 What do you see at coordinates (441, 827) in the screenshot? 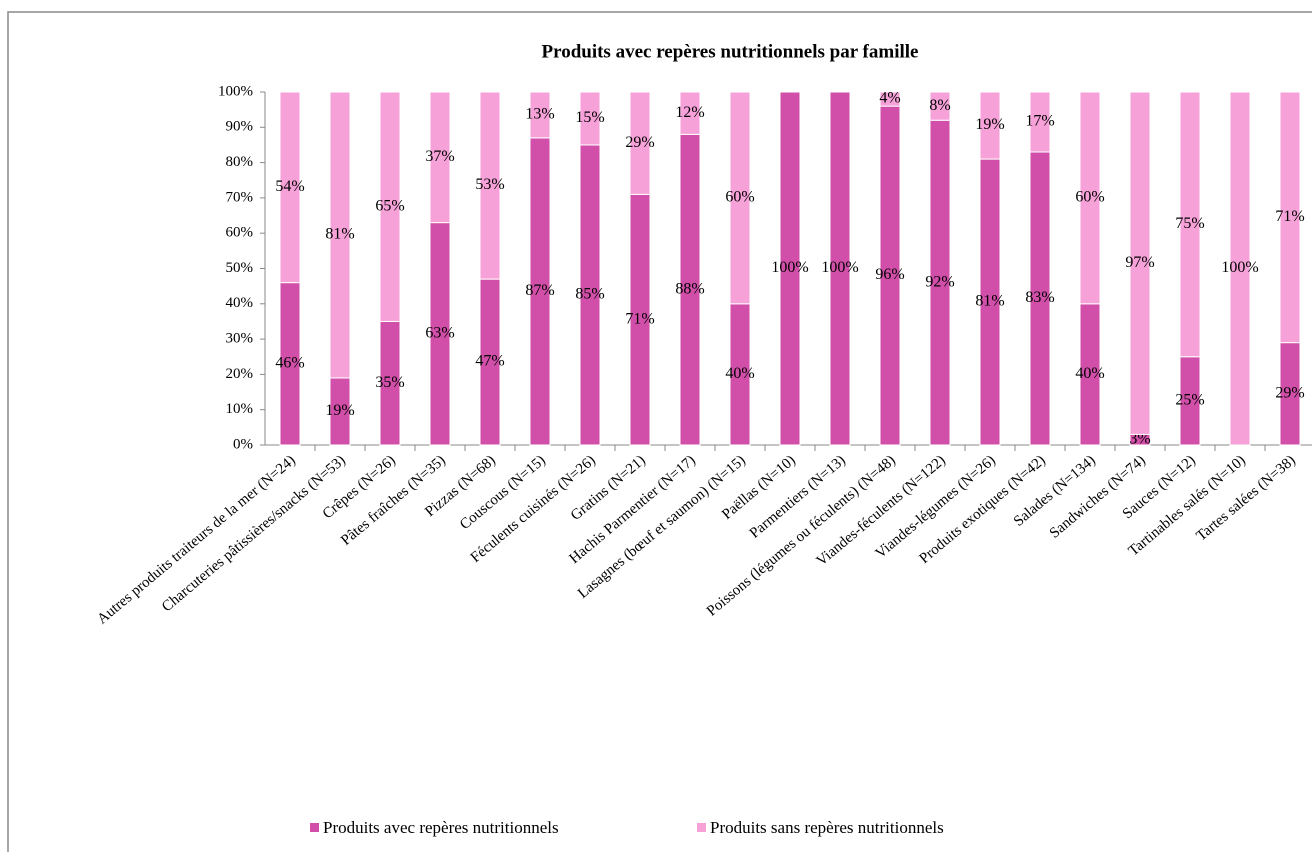
I see `legend-label: Produits avec repères nutritionnels` at bounding box center [441, 827].